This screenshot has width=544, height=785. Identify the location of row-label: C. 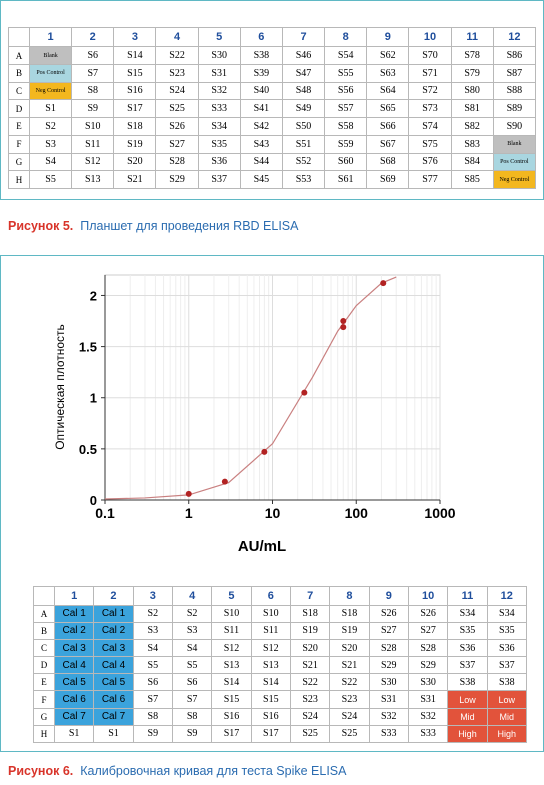
(44, 648).